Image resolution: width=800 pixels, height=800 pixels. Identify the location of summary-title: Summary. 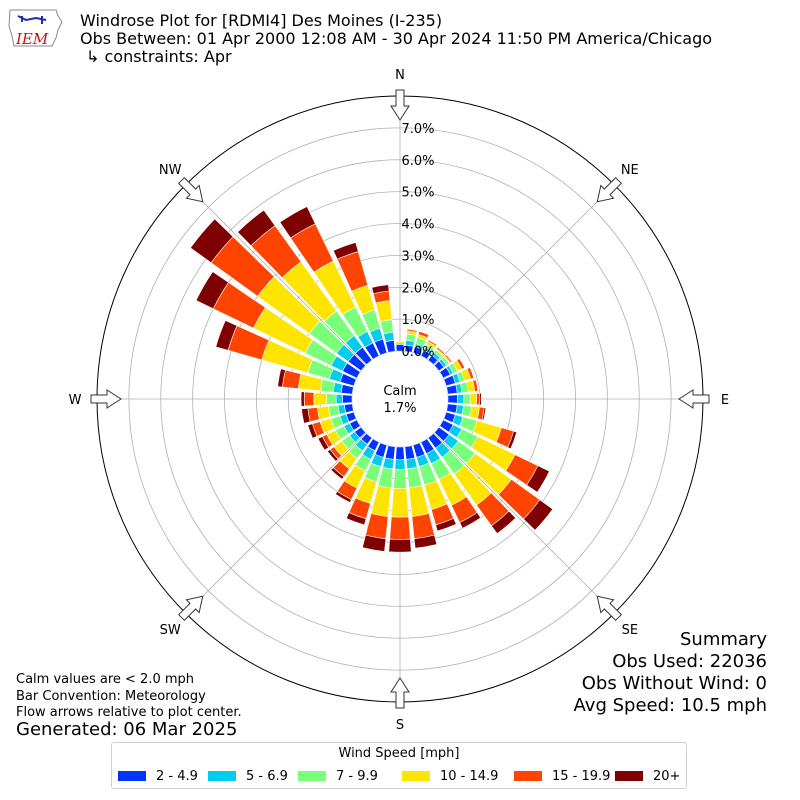
(723, 639).